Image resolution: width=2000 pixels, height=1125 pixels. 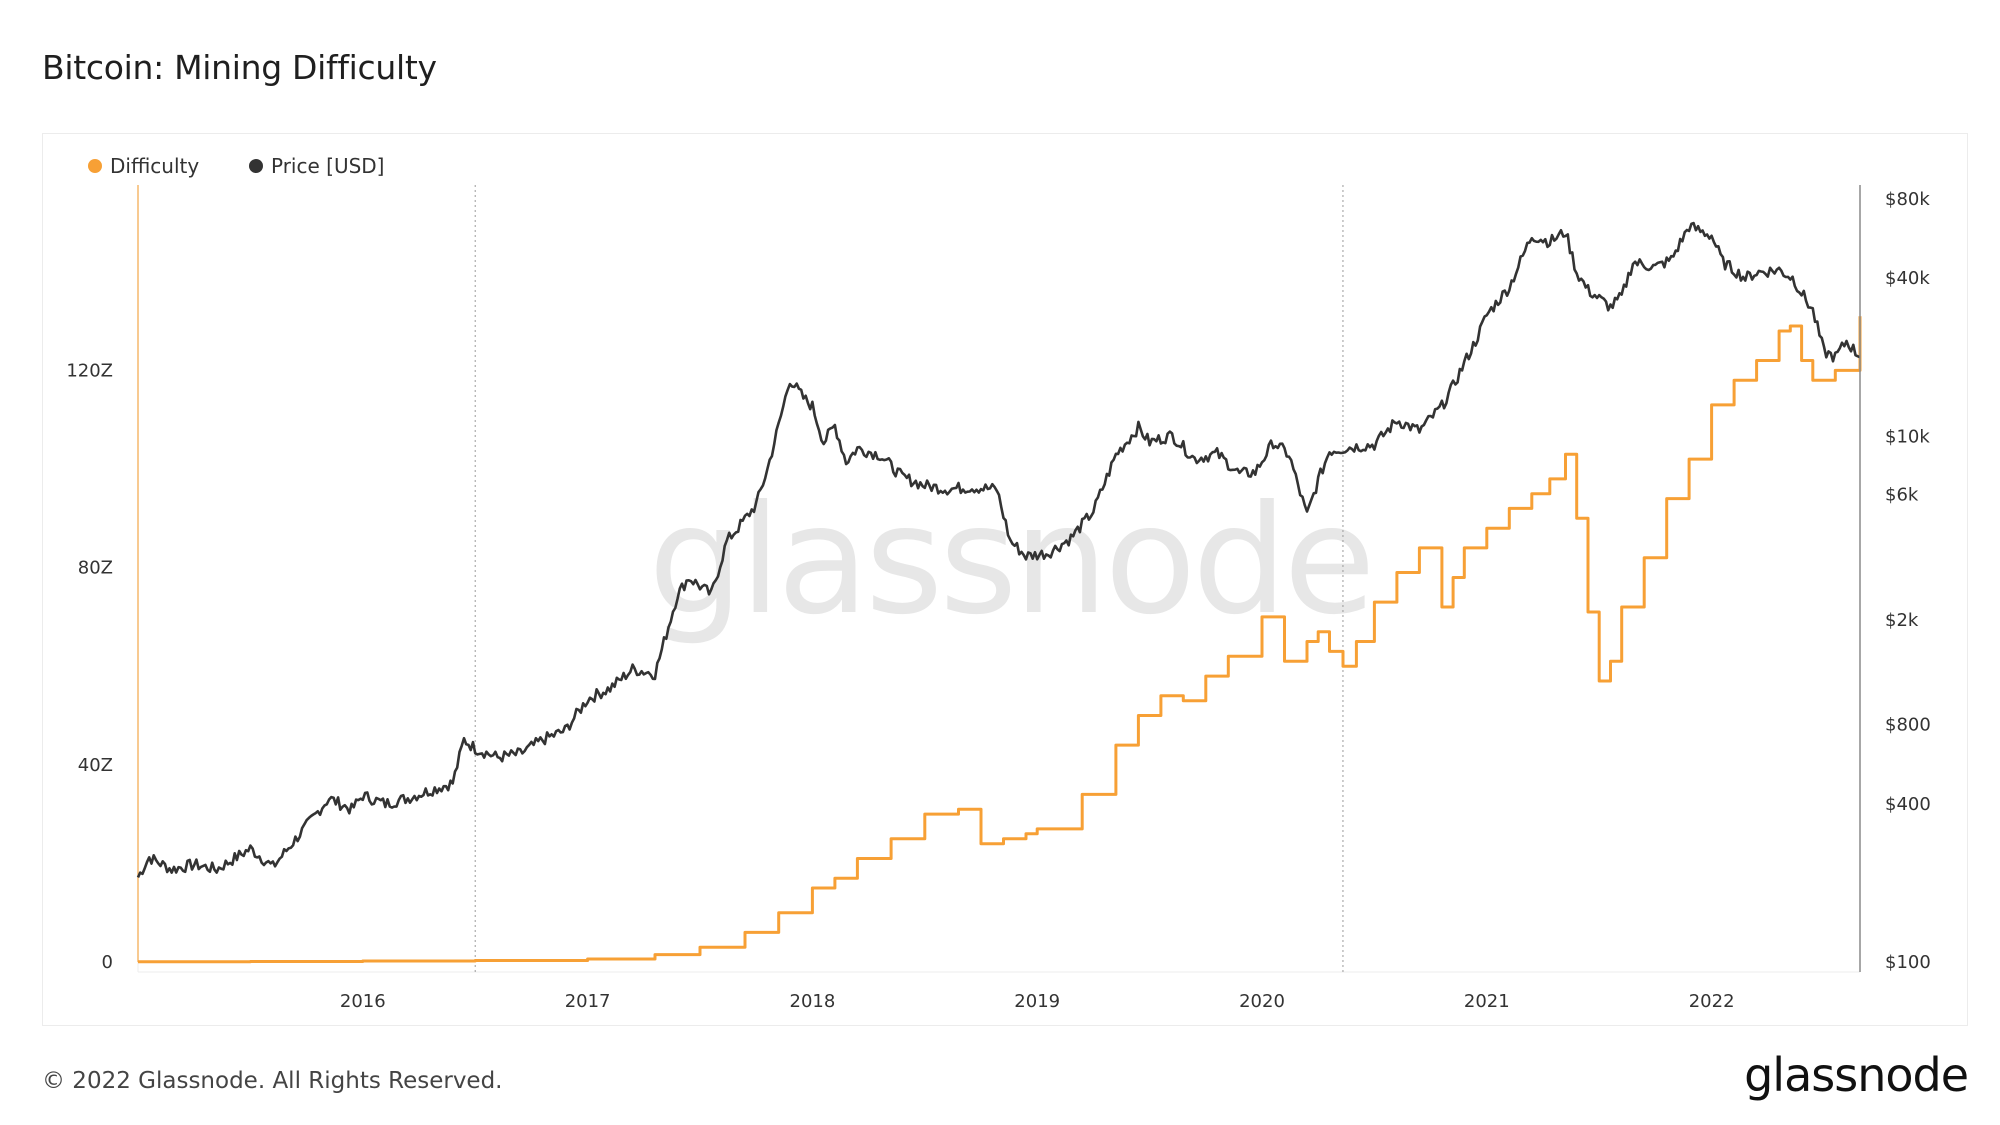 I want to click on difficulty-dot-icon, so click(x=95, y=166).